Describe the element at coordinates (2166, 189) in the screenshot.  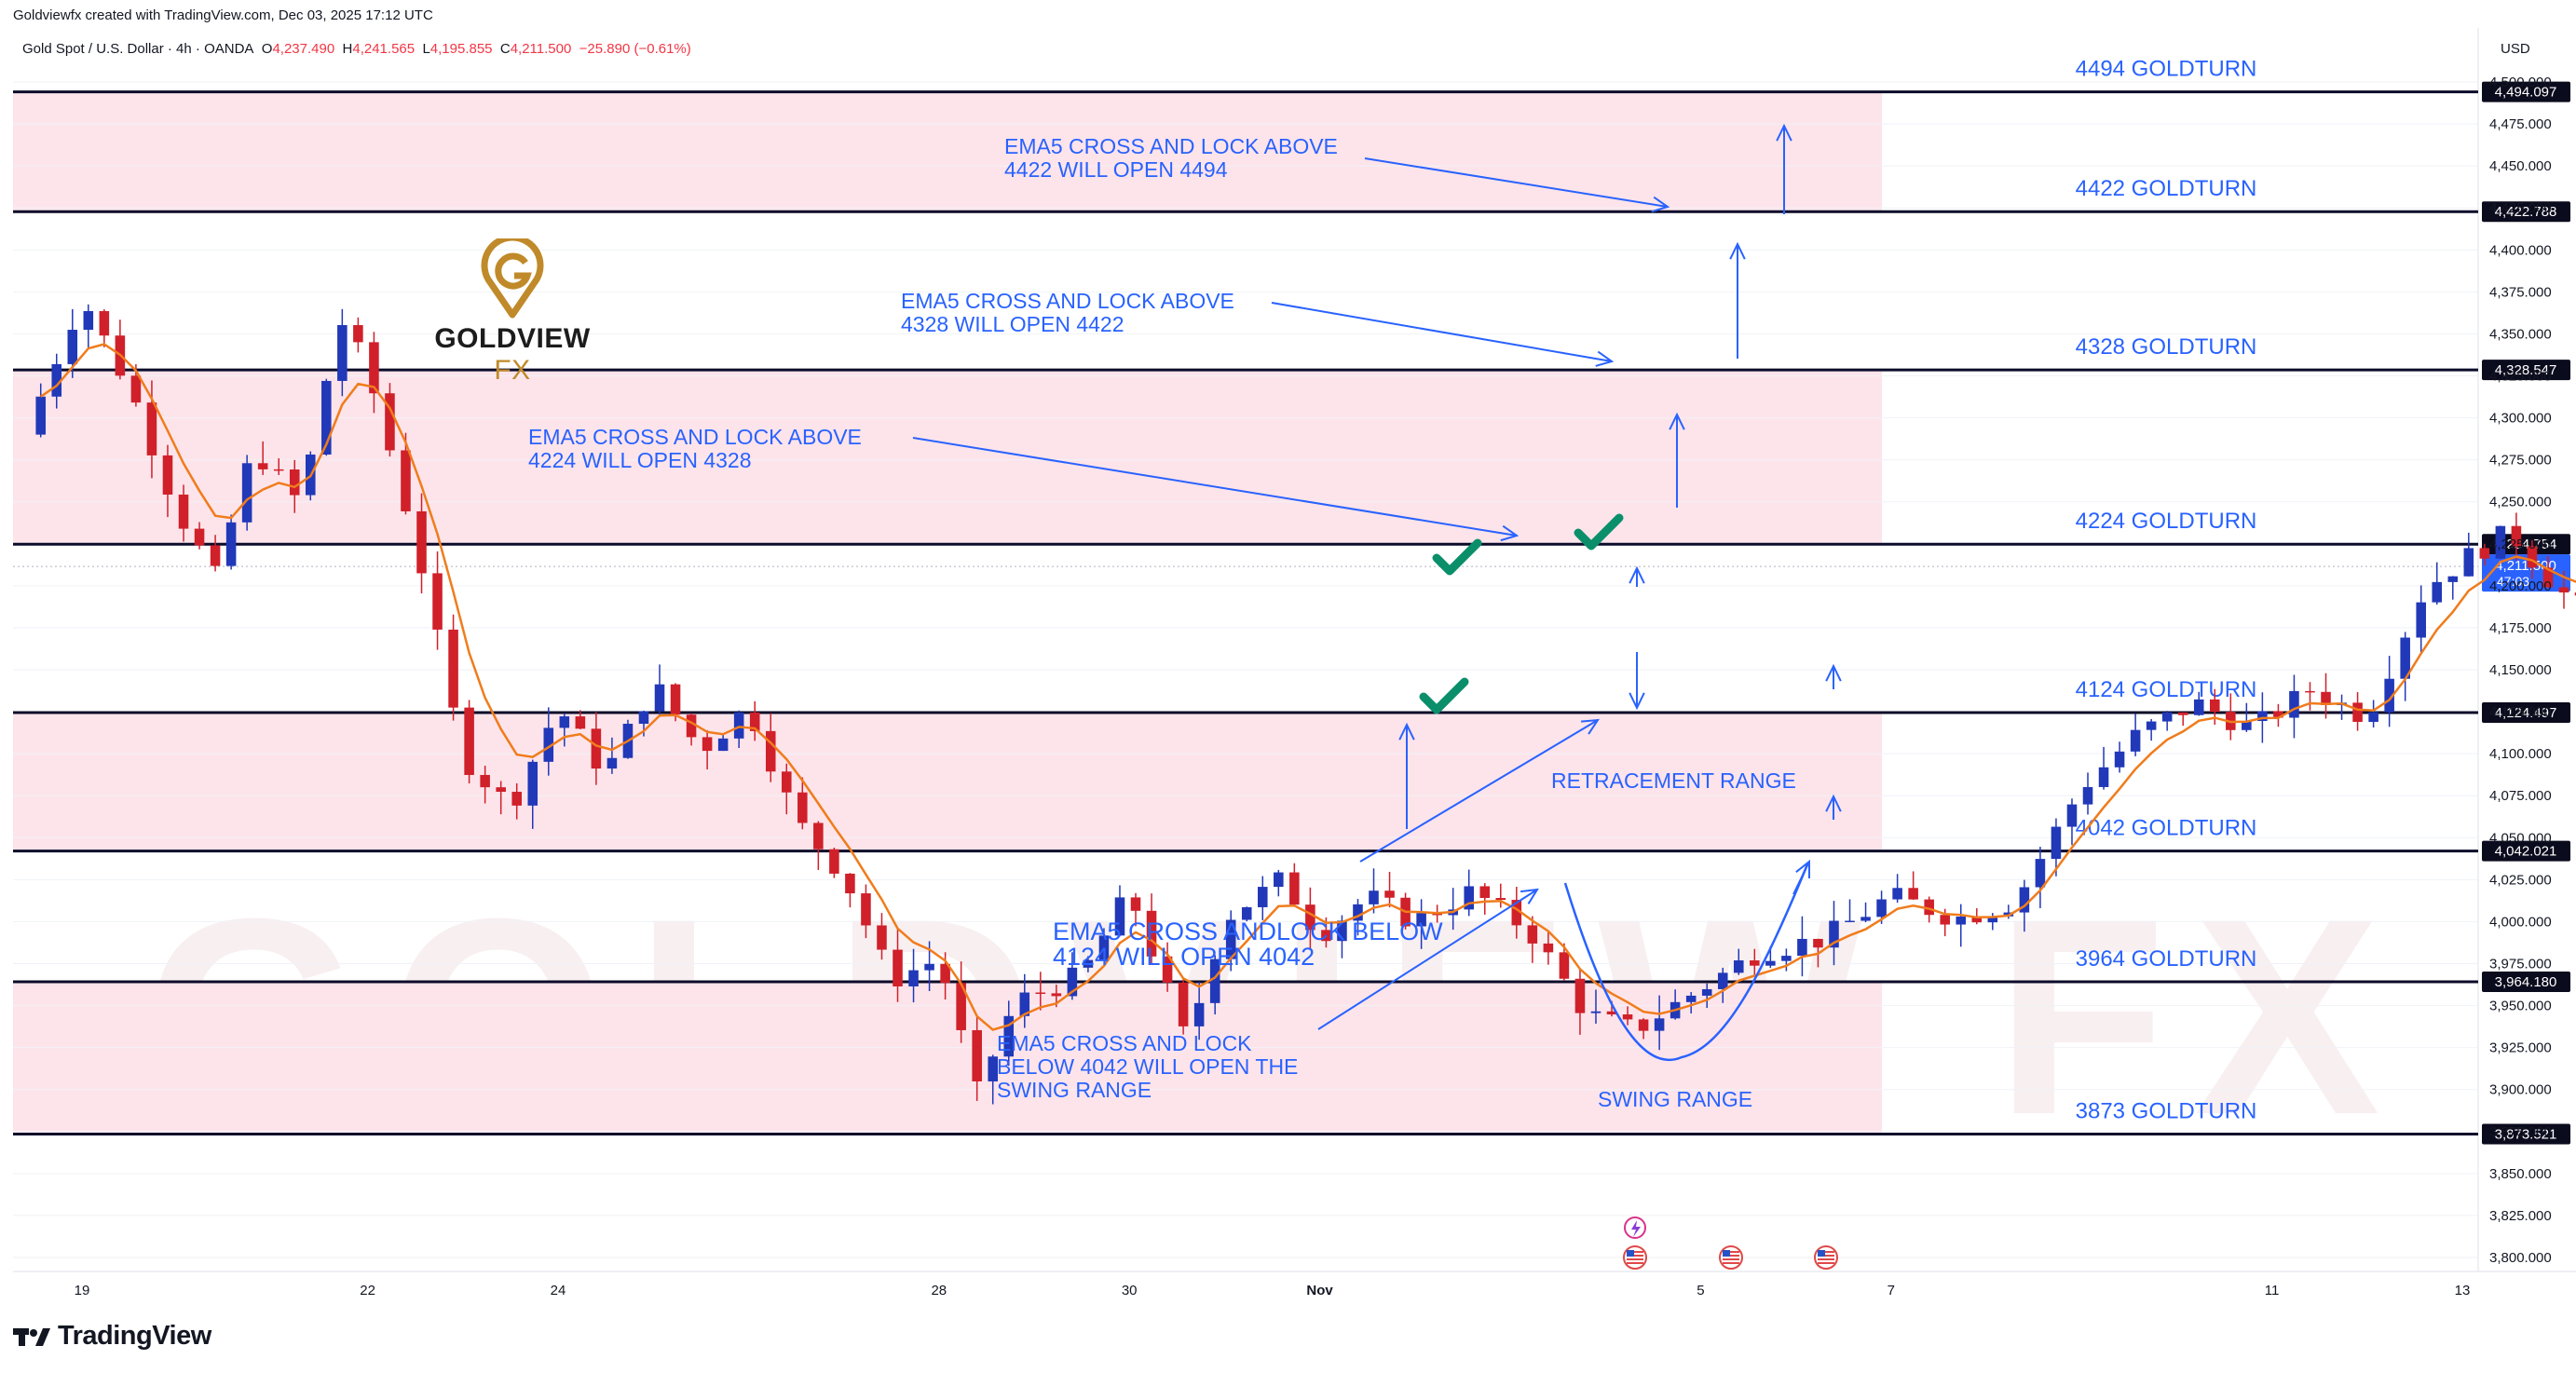
I see `level-name-label: 4422 GOLDTURN` at that location.